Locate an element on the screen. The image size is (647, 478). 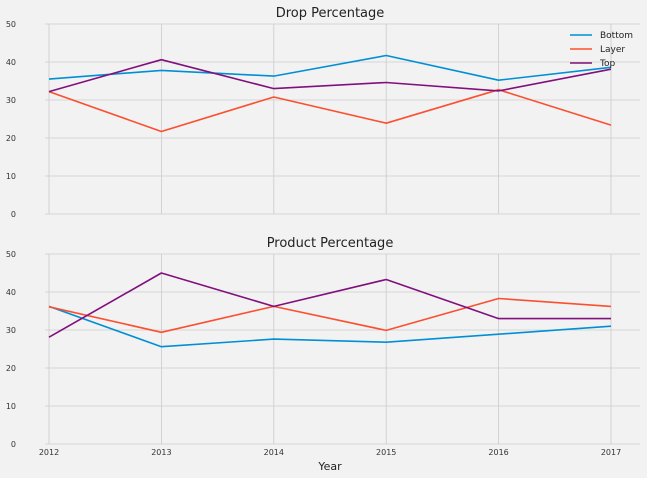
x-tick-label: 2014 is located at coordinates (274, 452).